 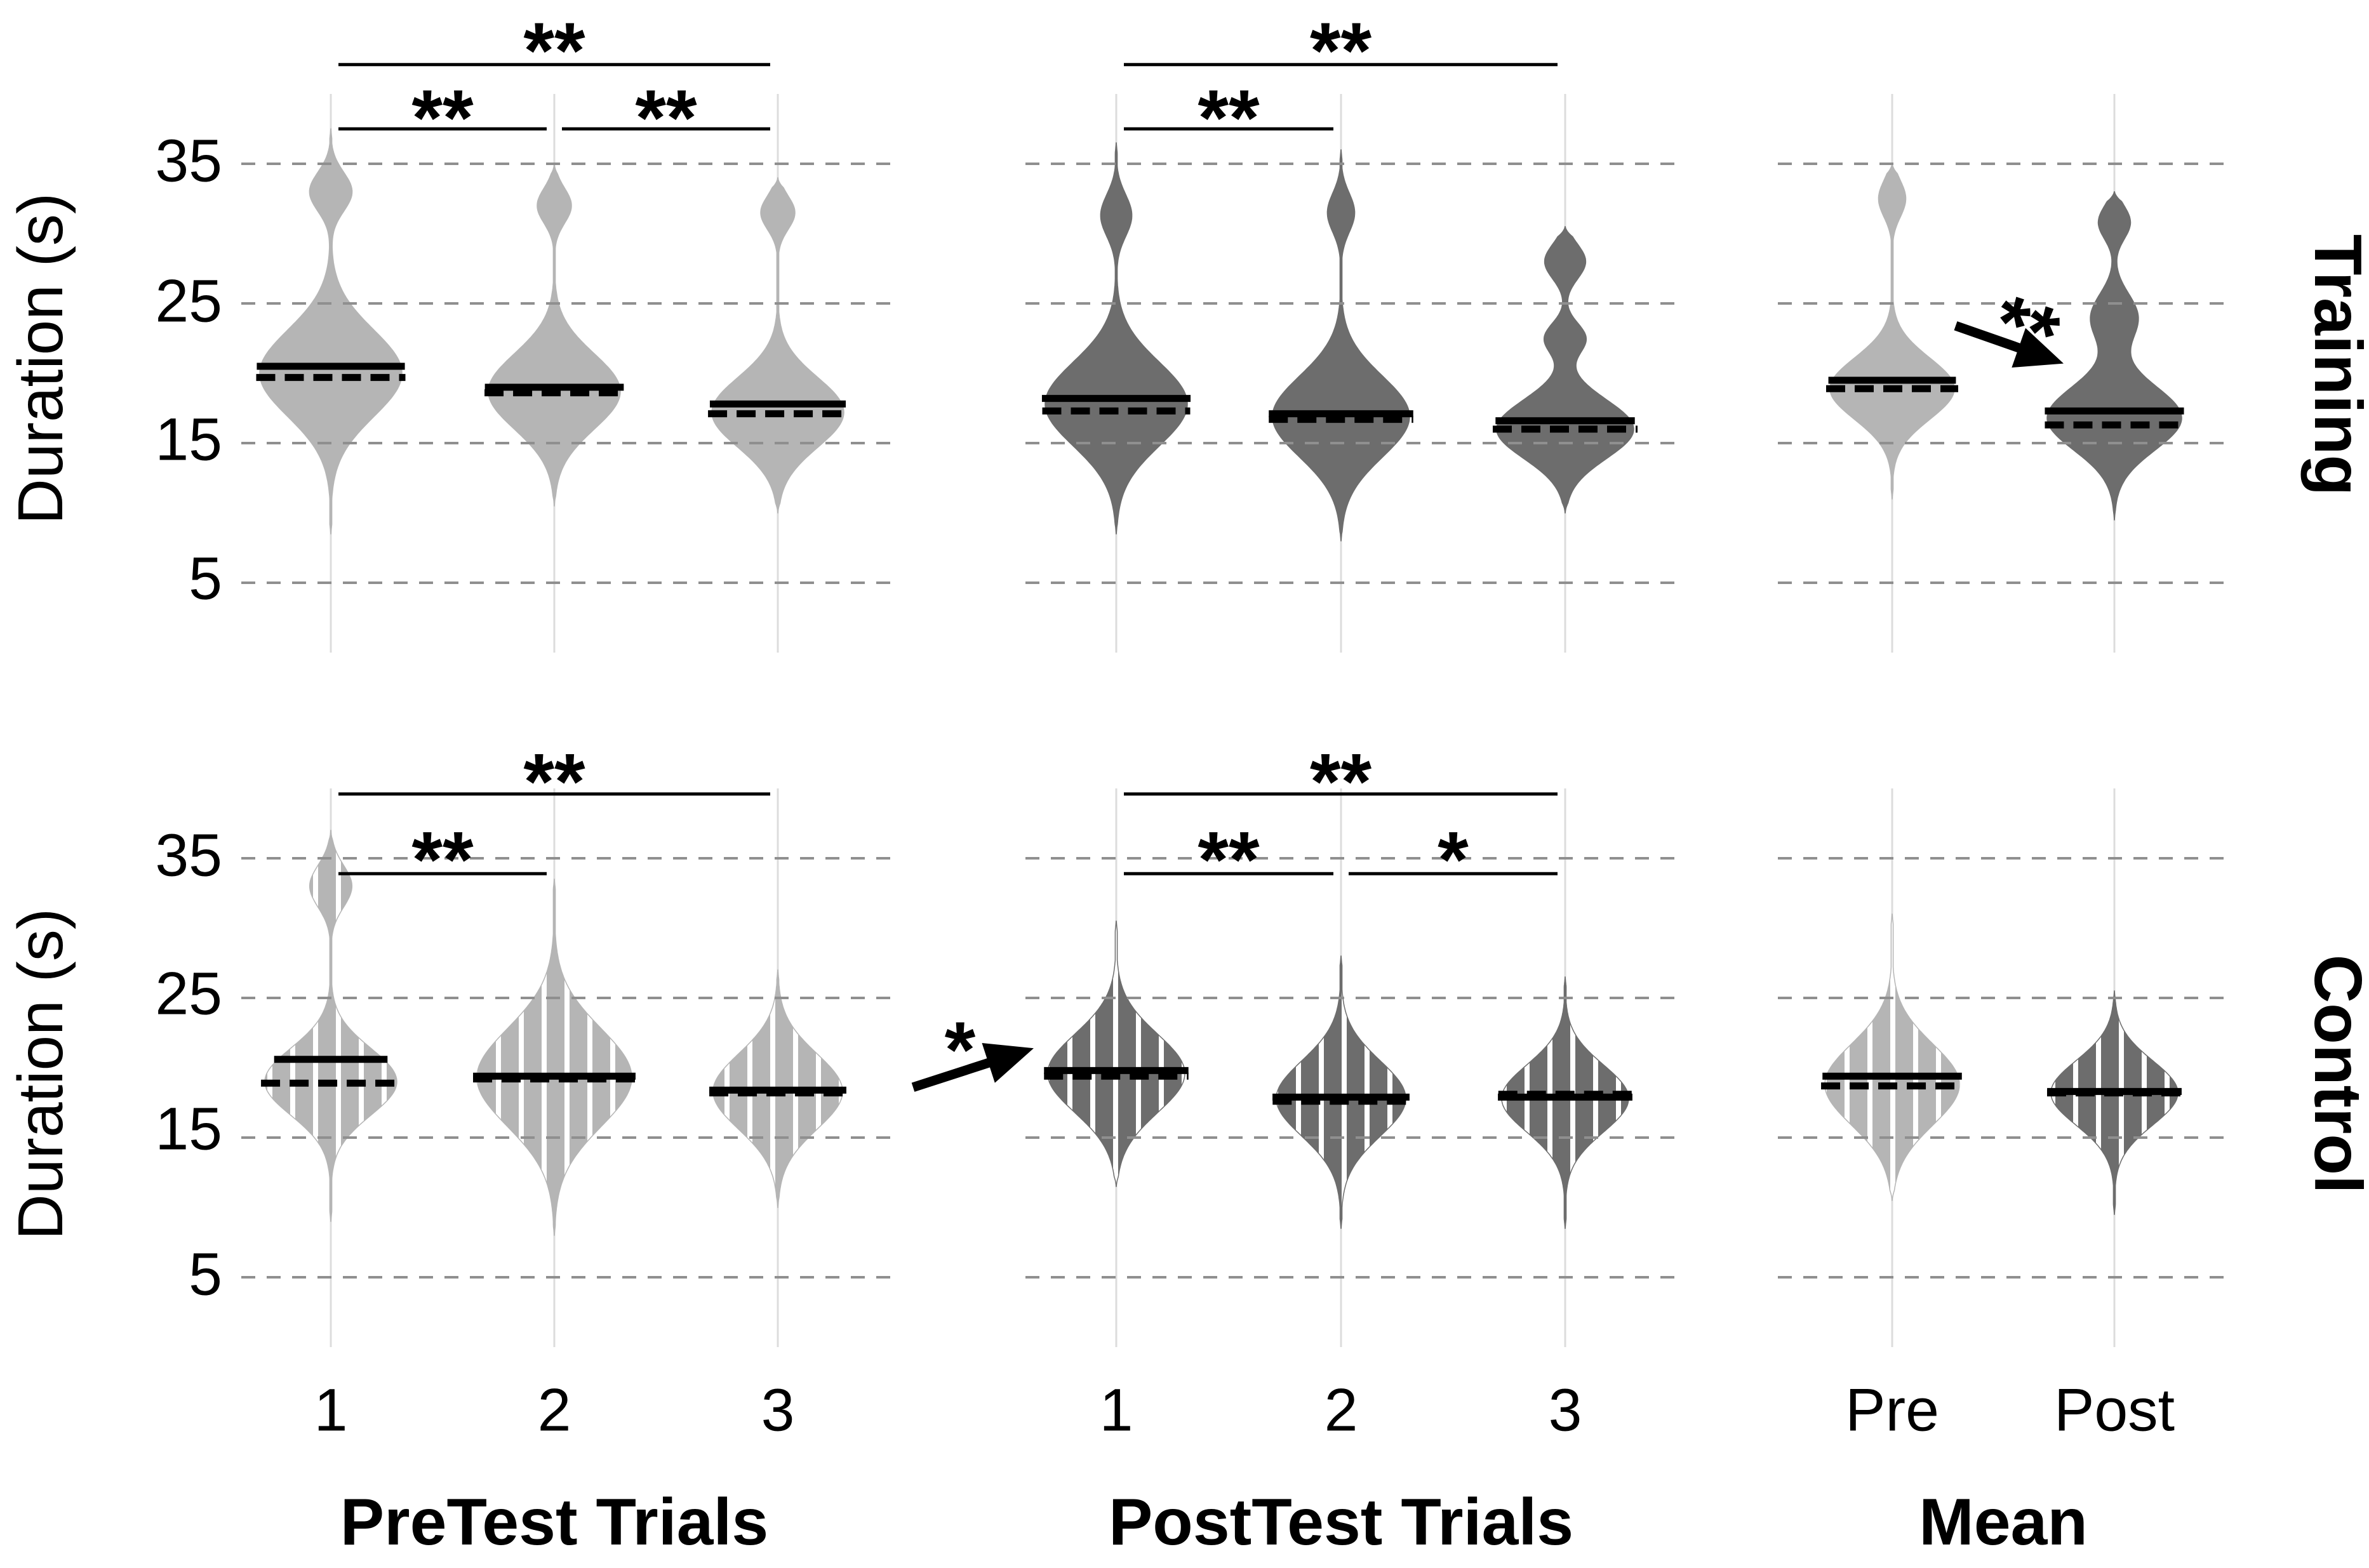 What do you see at coordinates (1341, 51) in the screenshot?
I see `sig-label-Training-PostTest Trials-1-3: **` at bounding box center [1341, 51].